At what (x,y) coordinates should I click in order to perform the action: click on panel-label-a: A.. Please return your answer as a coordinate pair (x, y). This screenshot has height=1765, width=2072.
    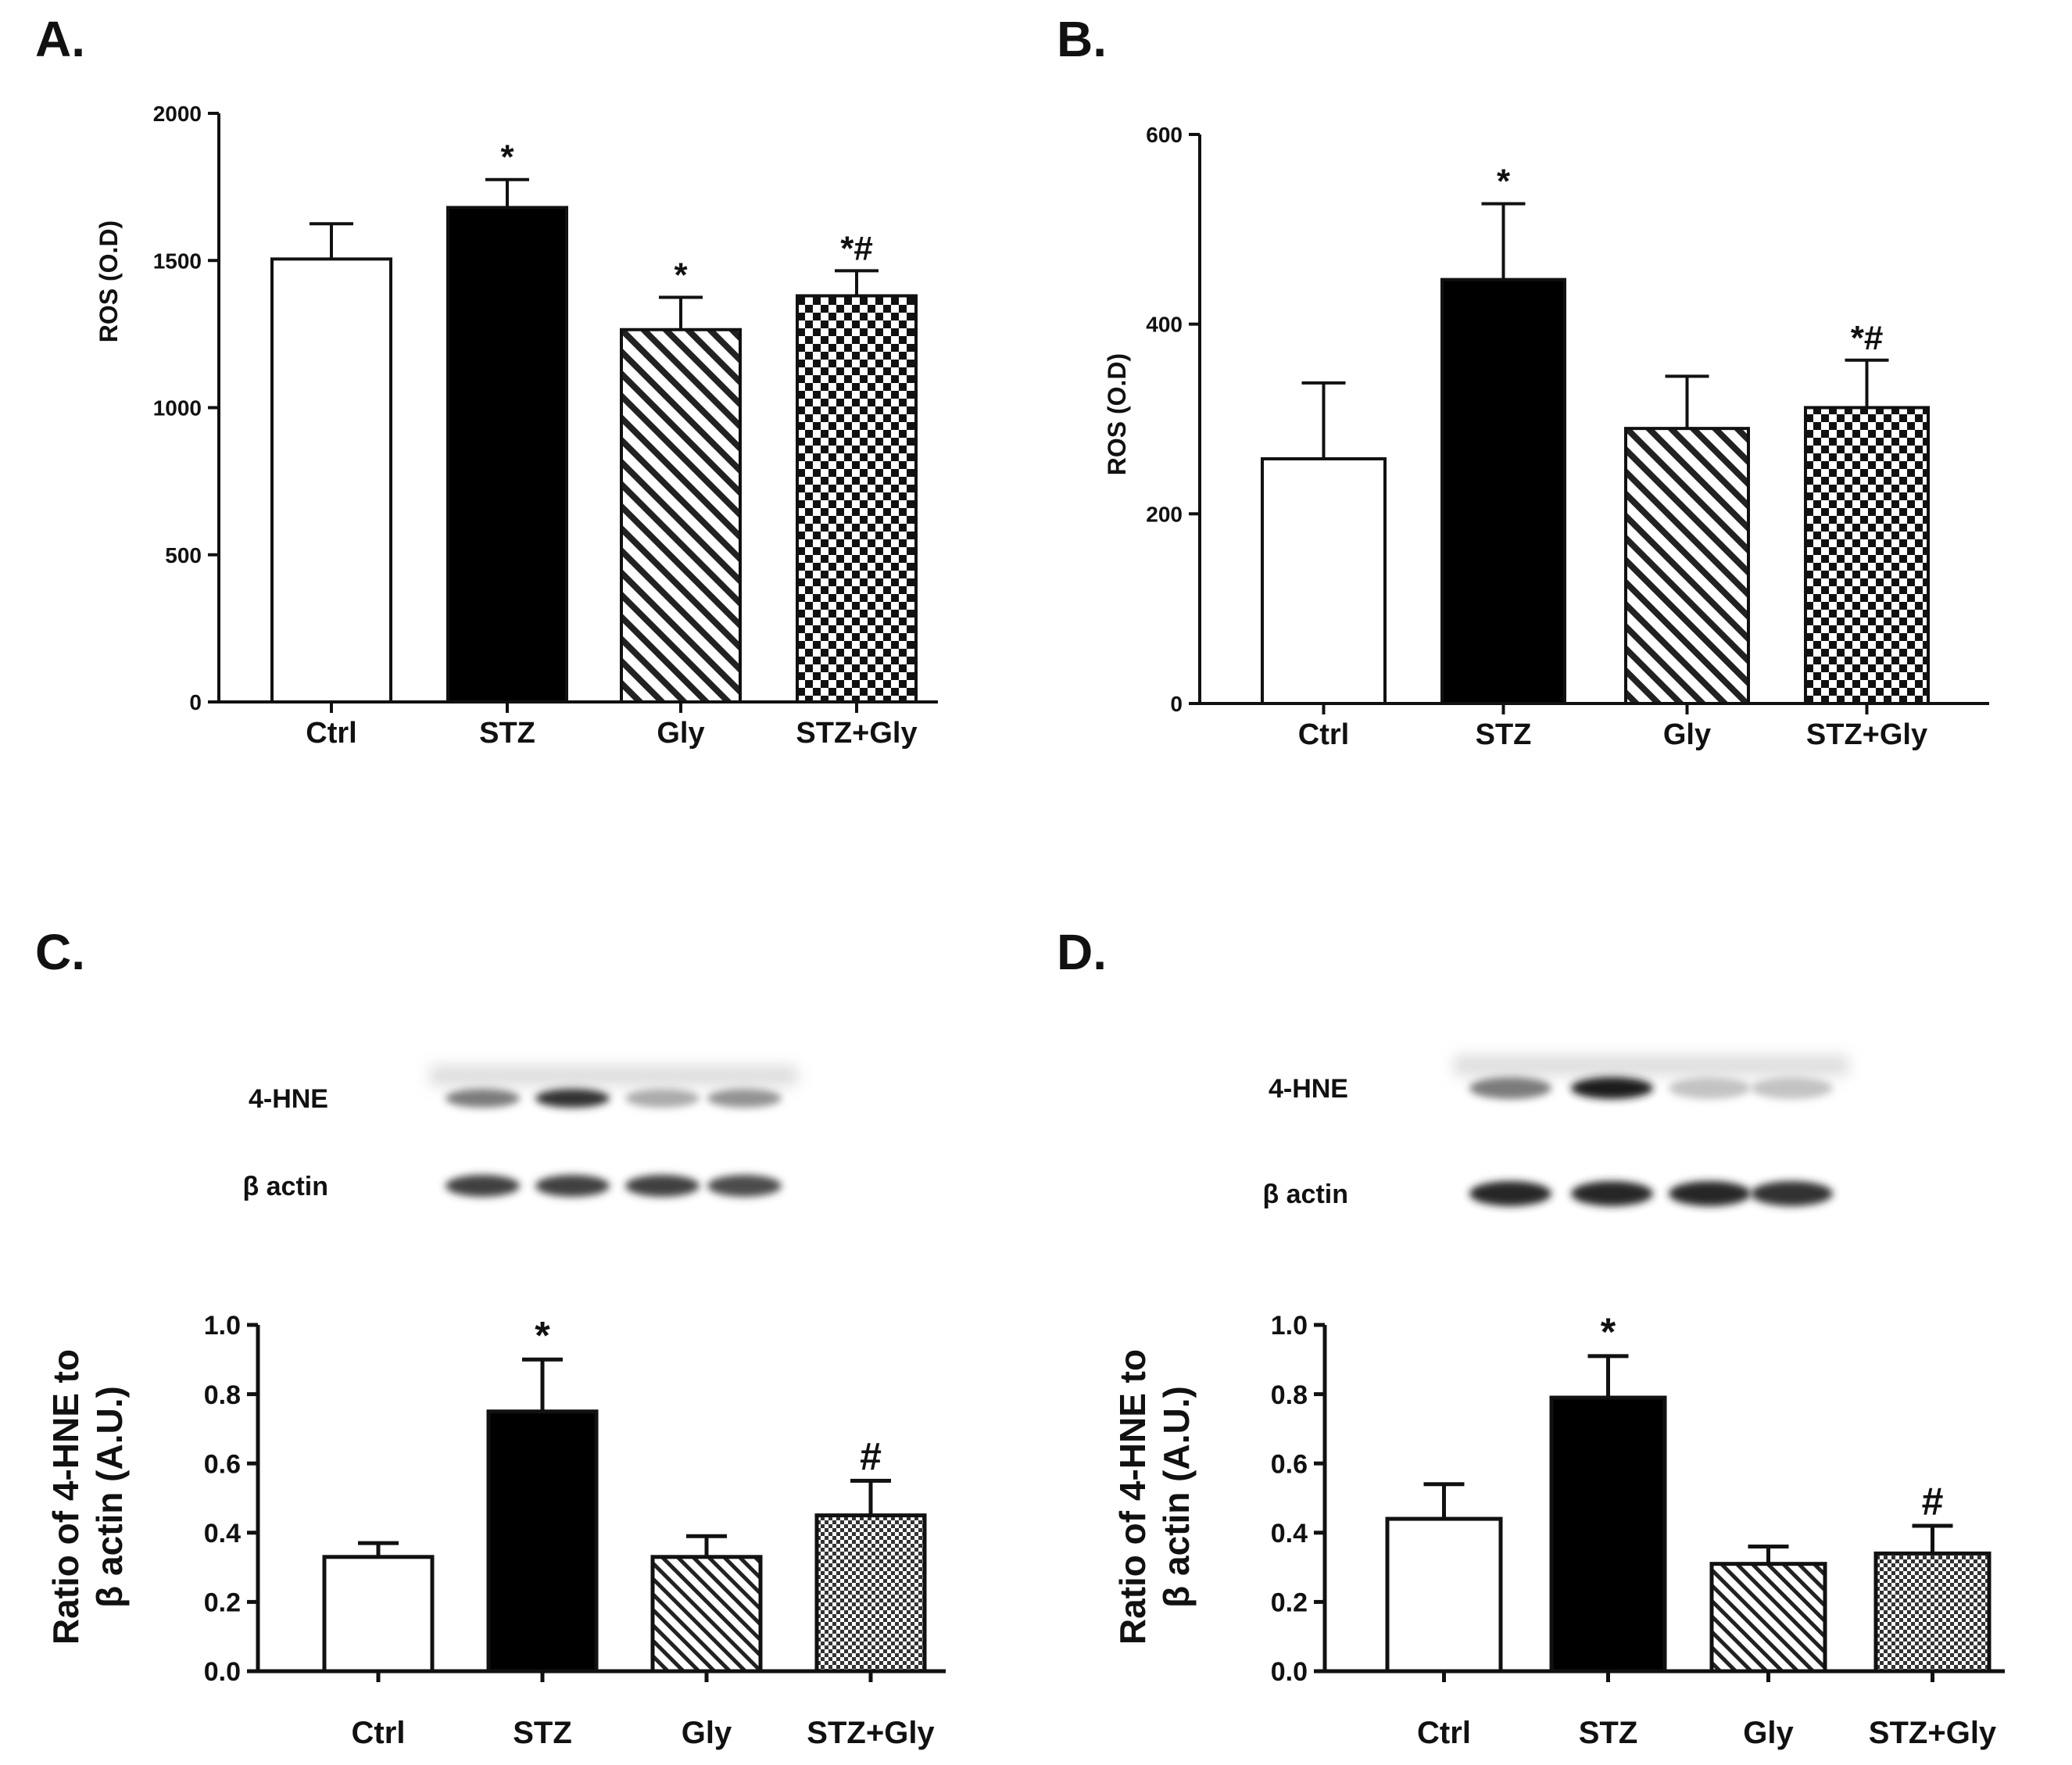
    Looking at the image, I should click on (60, 39).